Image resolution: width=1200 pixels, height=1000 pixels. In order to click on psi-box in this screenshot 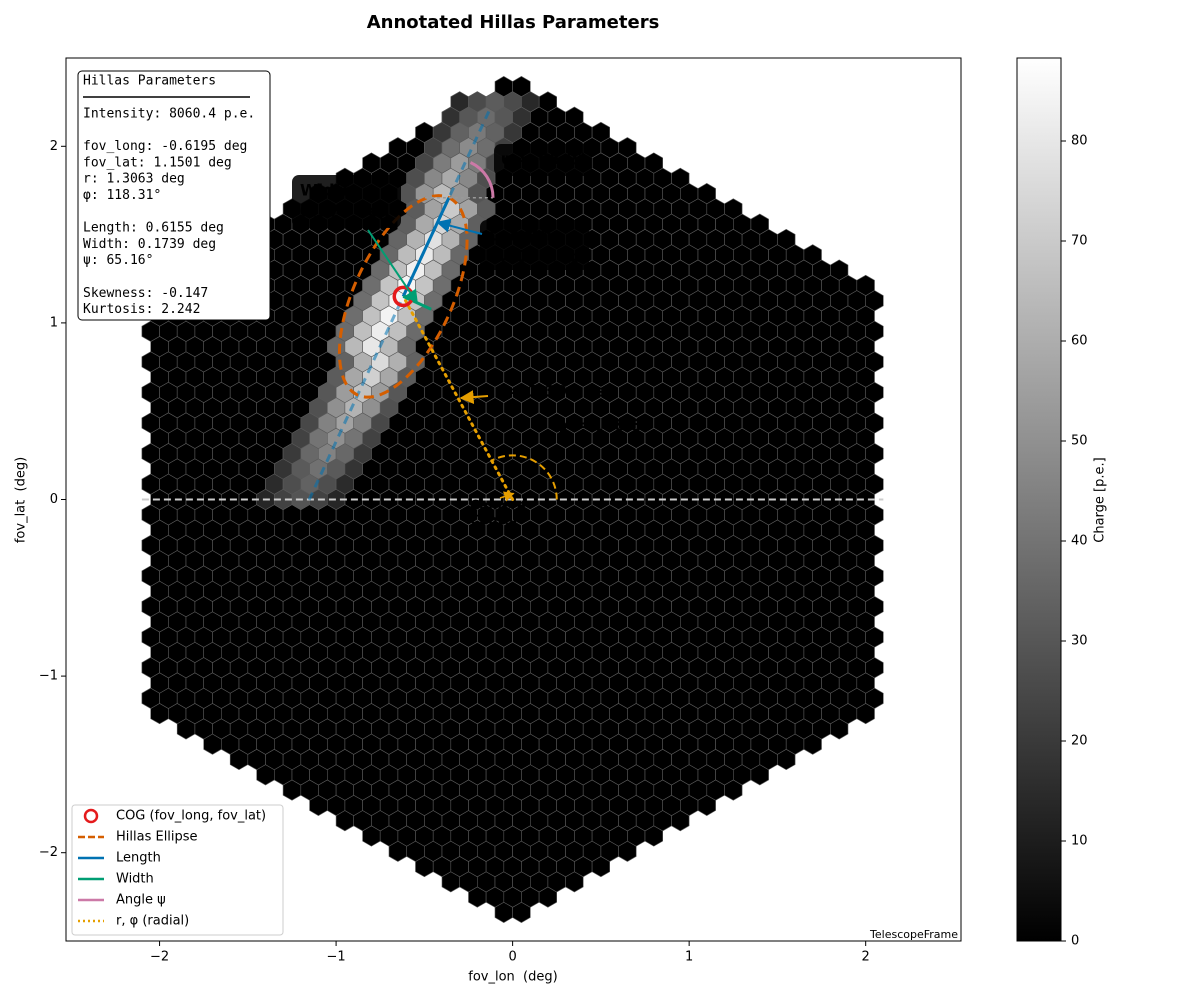, I will do `click(543, 160)`.